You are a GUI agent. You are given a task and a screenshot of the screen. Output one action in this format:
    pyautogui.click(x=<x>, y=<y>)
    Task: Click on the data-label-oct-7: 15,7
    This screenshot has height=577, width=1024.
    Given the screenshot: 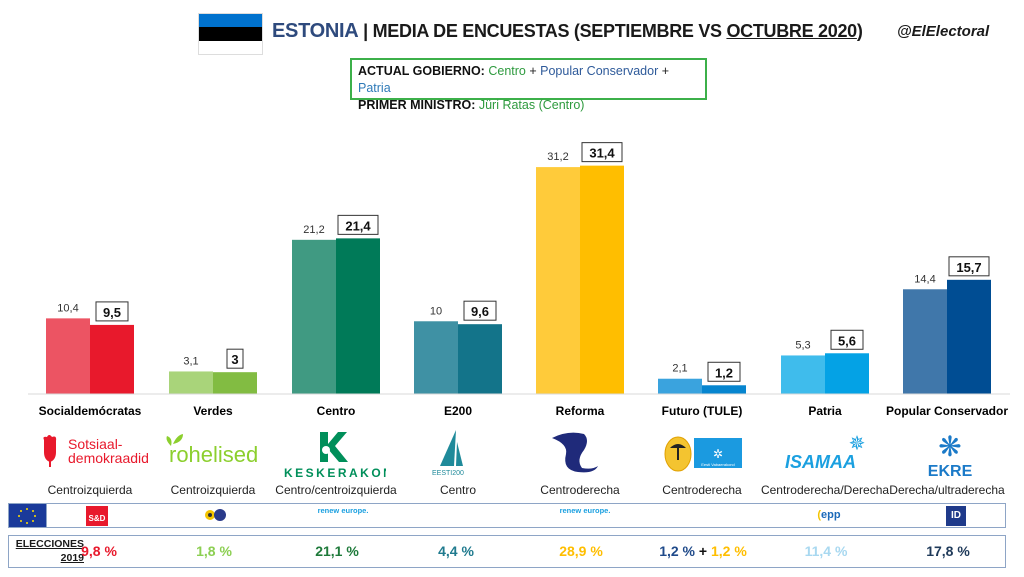 What is the action you would take?
    pyautogui.click(x=968, y=267)
    